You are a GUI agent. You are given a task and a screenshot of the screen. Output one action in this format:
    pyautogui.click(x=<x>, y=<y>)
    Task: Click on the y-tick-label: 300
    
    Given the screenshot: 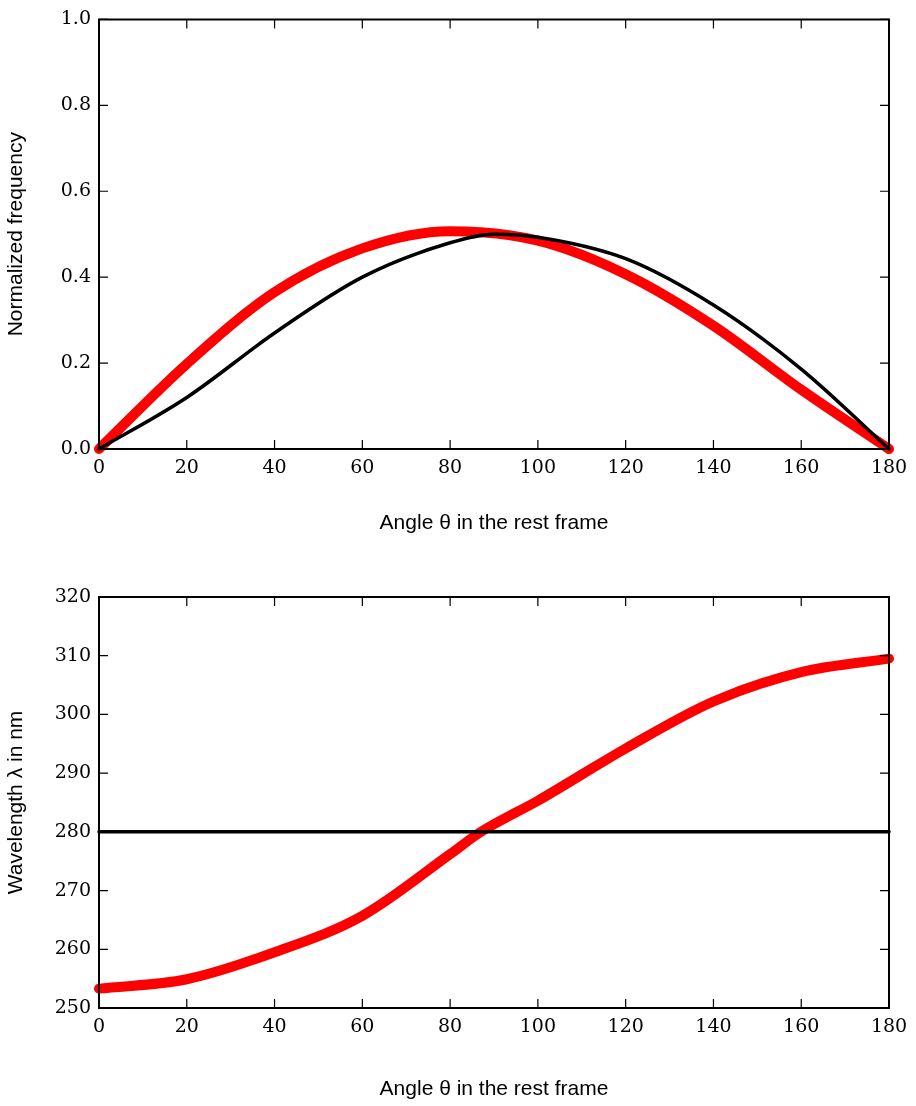 What is the action you would take?
    pyautogui.click(x=72, y=712)
    